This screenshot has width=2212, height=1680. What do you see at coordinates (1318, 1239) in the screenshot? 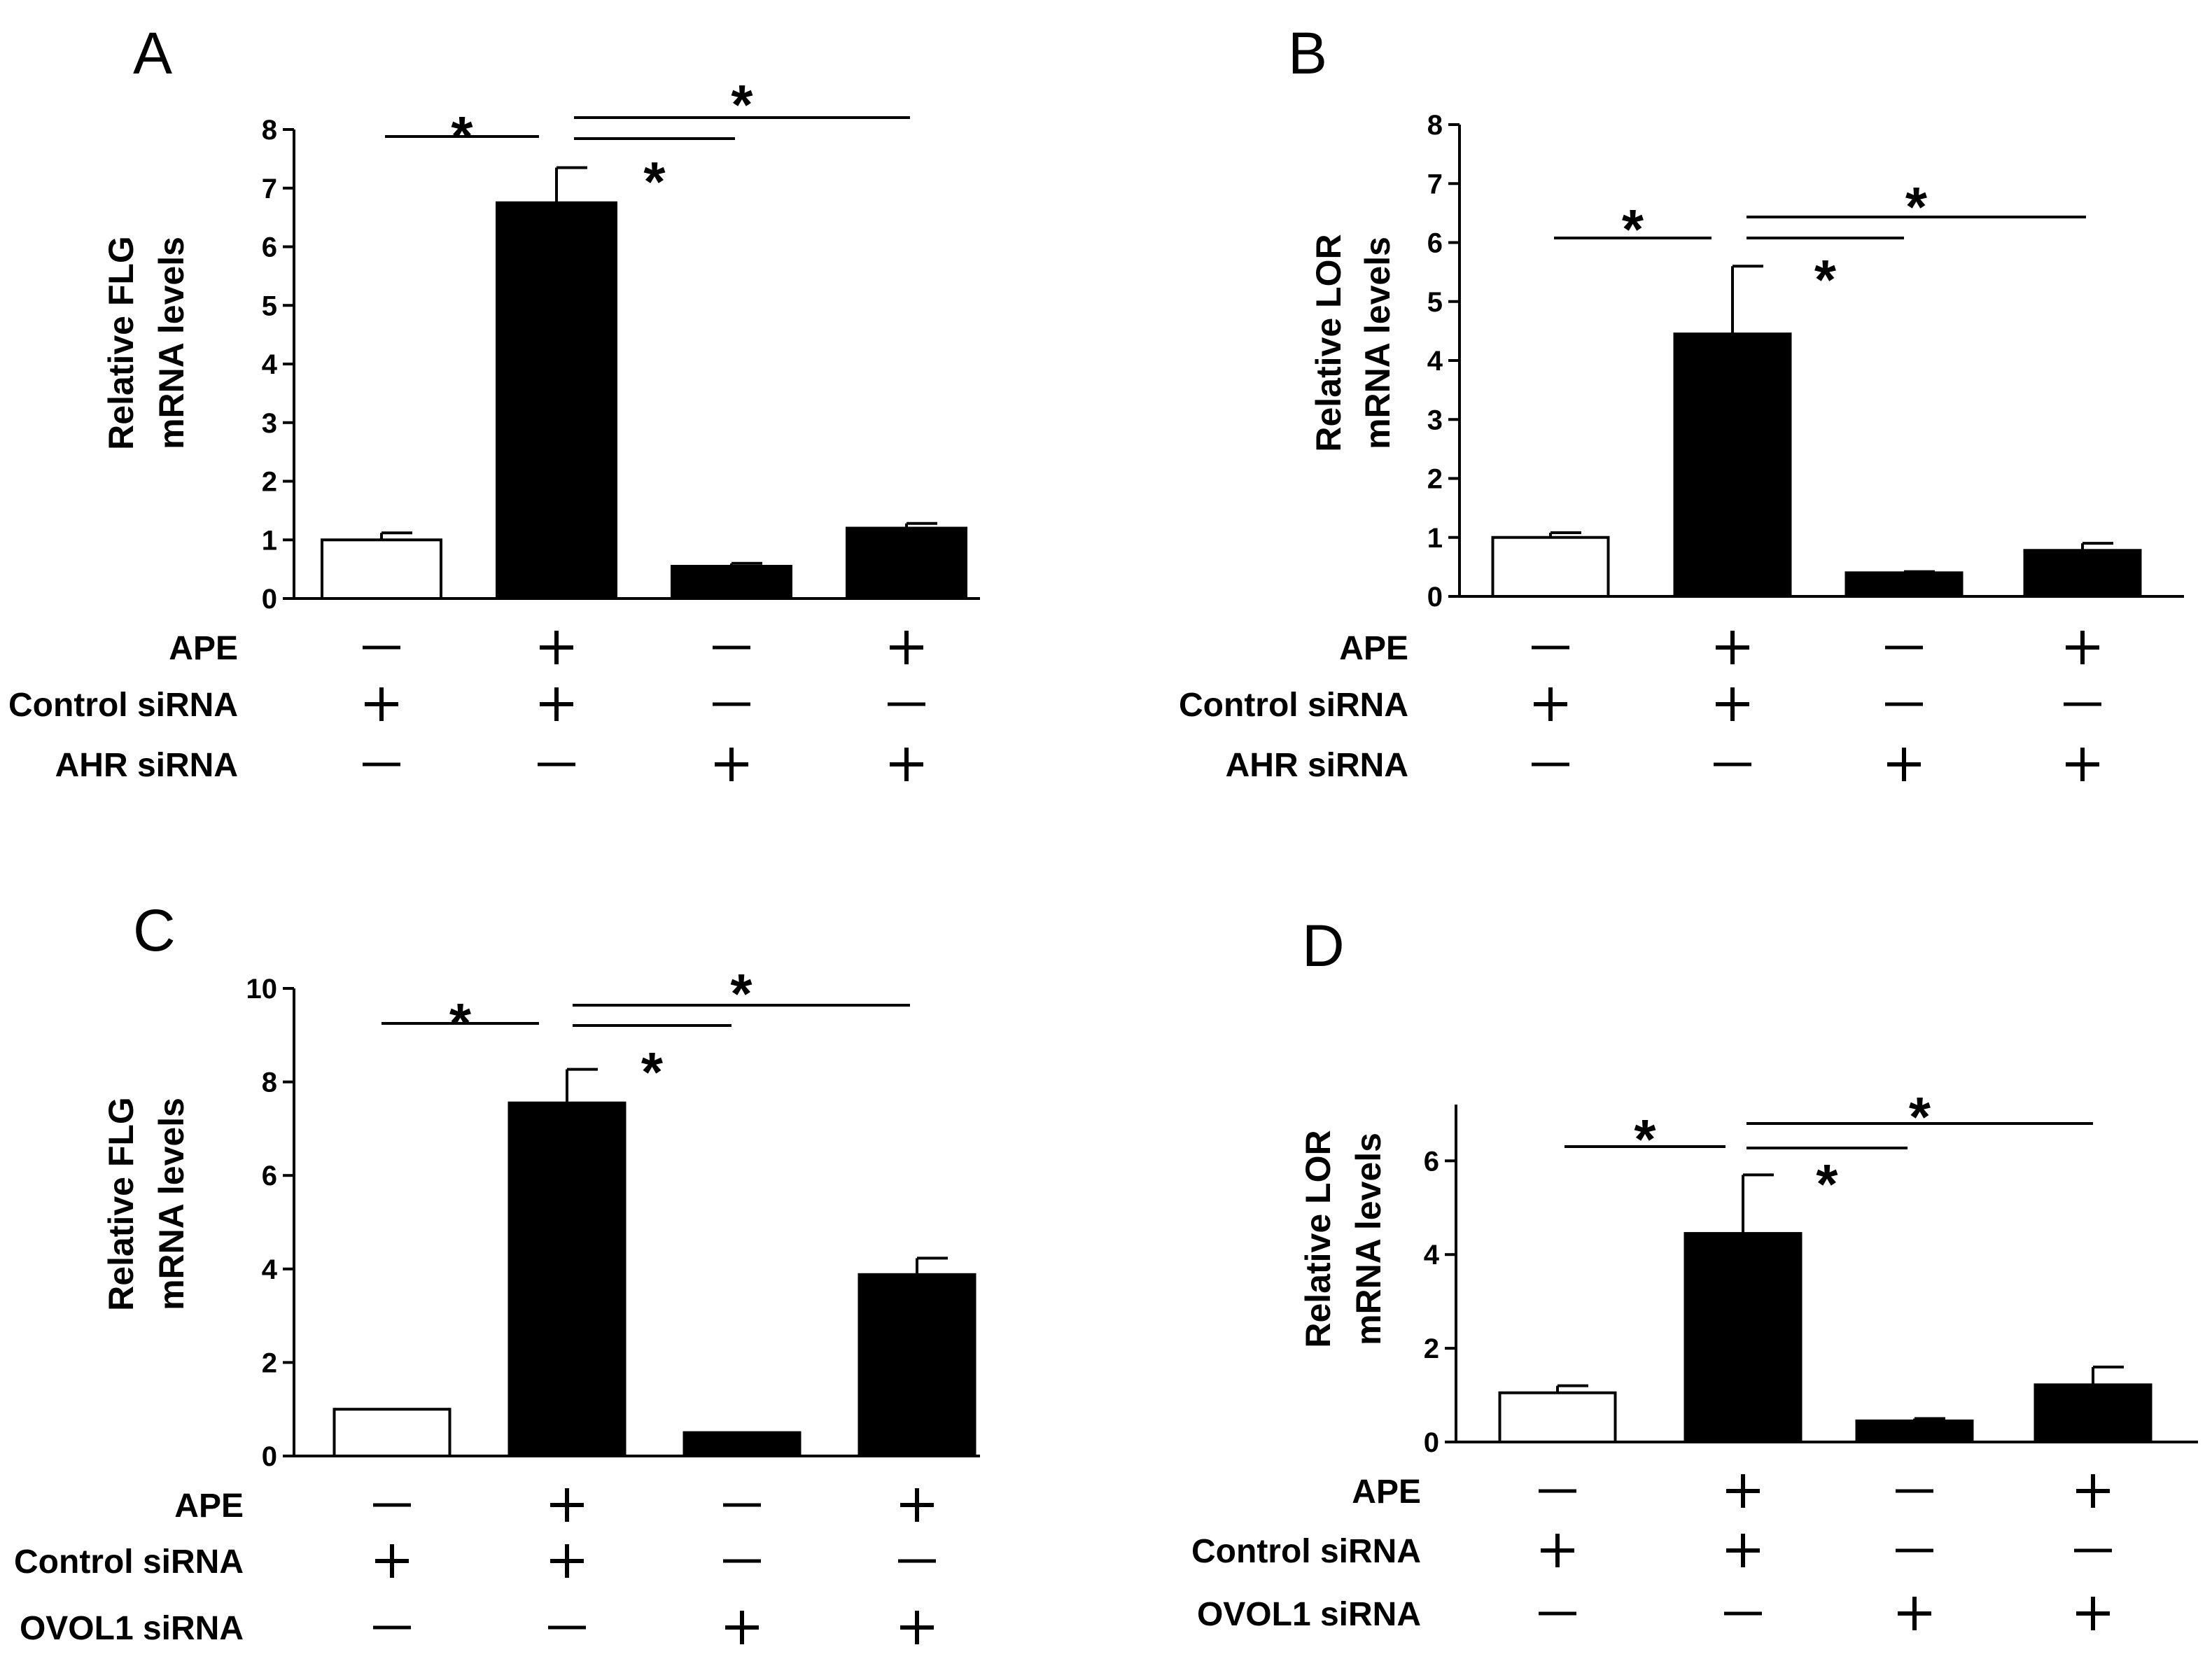
I see `panel-d-ylabel-line-1: Relative LOR` at bounding box center [1318, 1239].